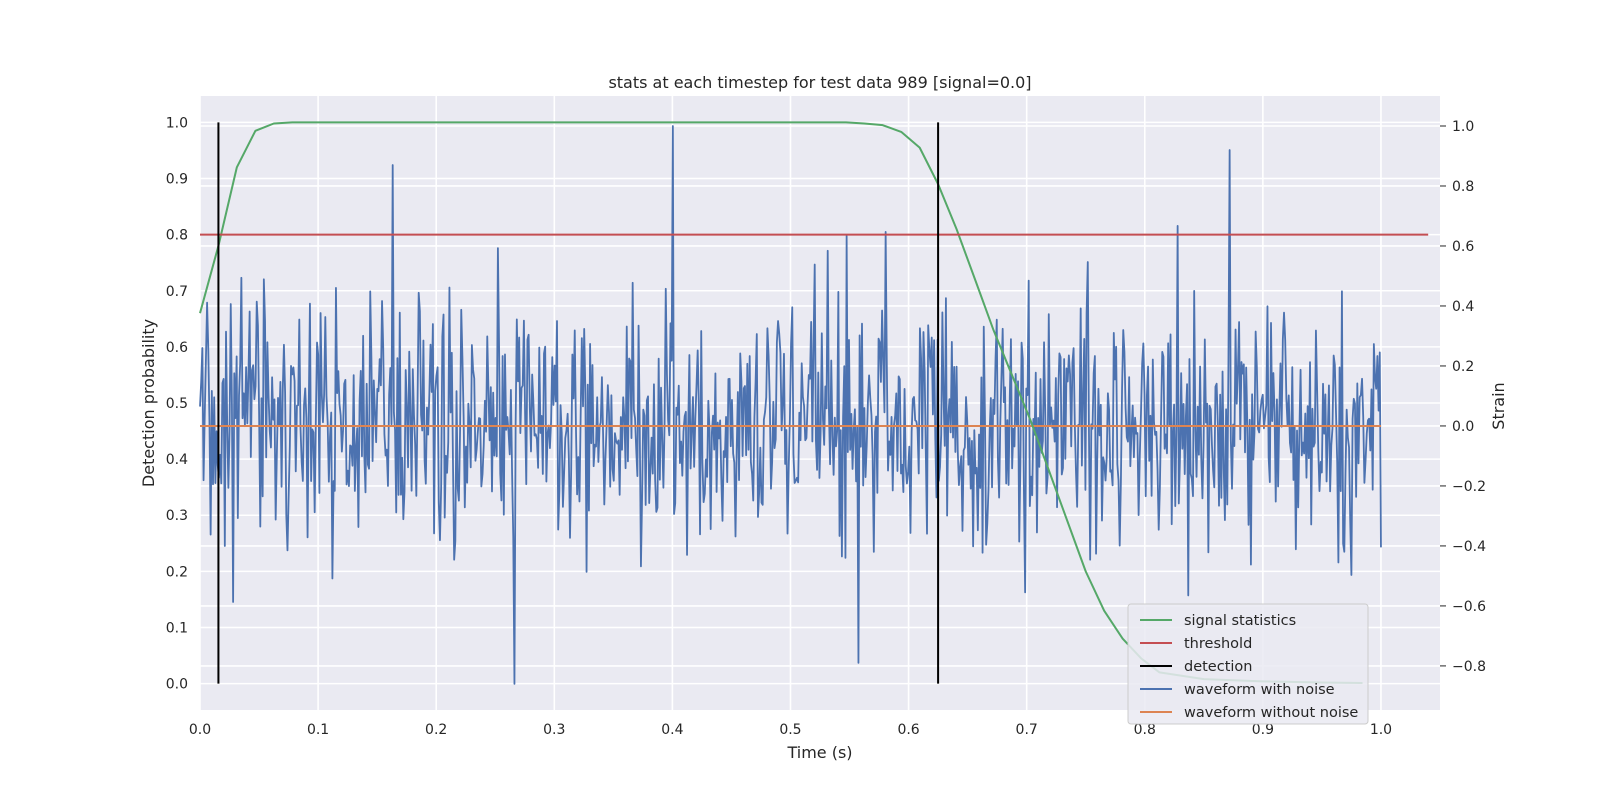  What do you see at coordinates (1463, 307) in the screenshot?
I see `y-tick-label-right: 0.4` at bounding box center [1463, 307].